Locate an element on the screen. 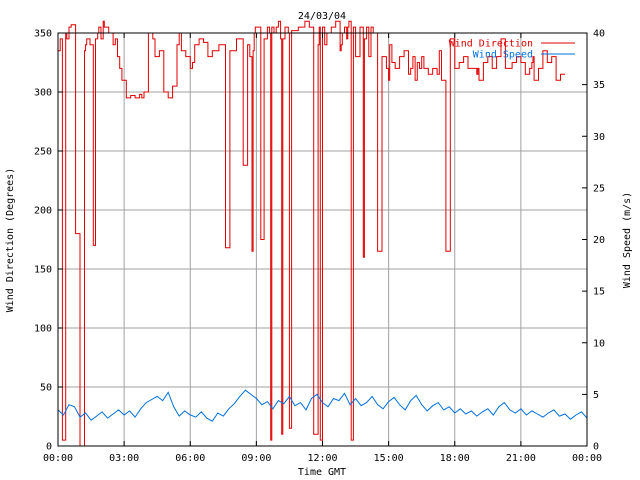 The width and height of the screenshot is (640, 480). y-tick-label: 0 is located at coordinates (49, 447).